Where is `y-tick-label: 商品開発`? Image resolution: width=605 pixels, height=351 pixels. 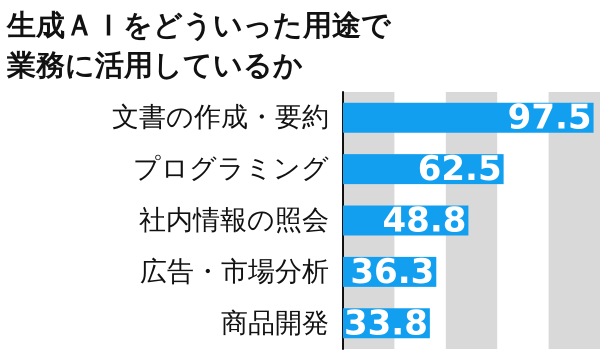 y-tick-label: 商品開発 is located at coordinates (275, 323).